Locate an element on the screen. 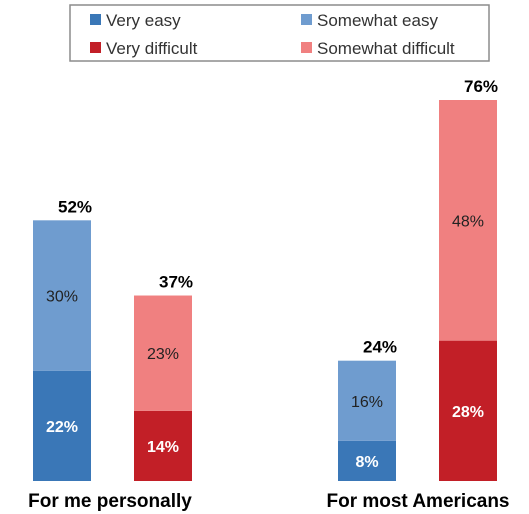 The image size is (529, 514). legend-label-somewhat-difficult: Somewhat difficult is located at coordinates (386, 48).